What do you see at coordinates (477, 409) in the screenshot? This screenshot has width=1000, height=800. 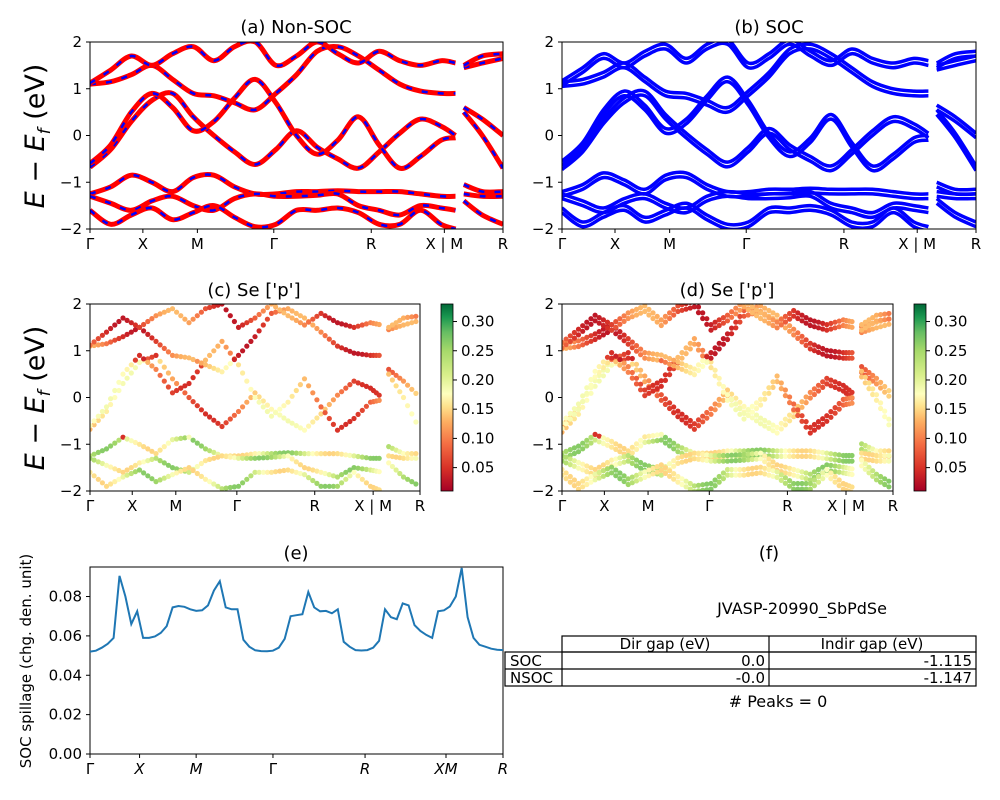 I see `colorbar-tick-label: 0.15` at bounding box center [477, 409].